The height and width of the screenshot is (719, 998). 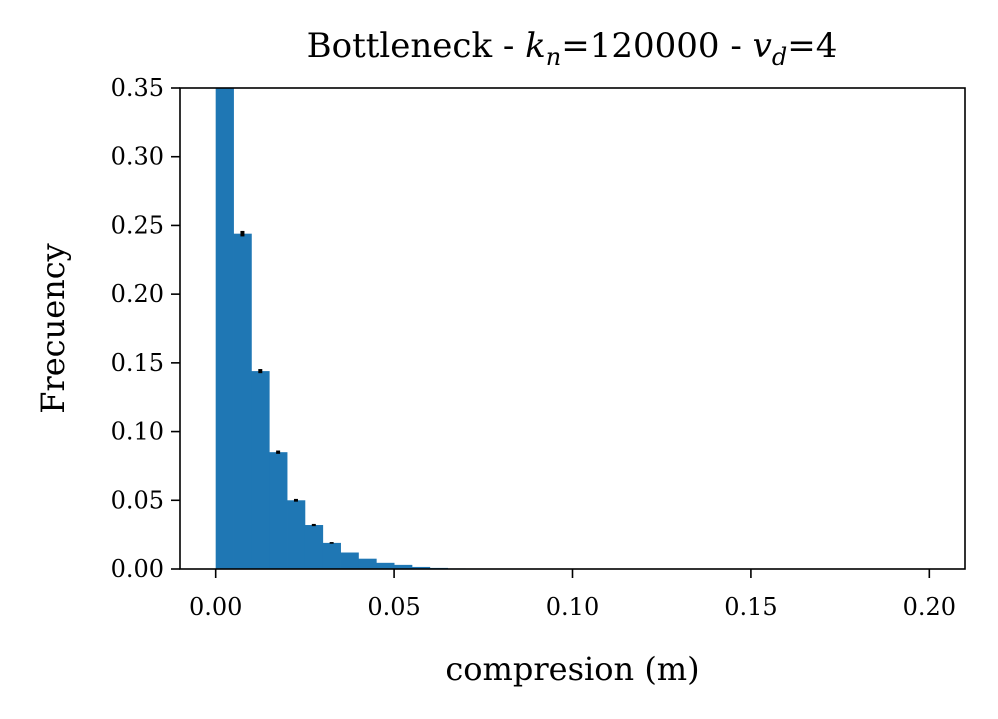 I want to click on y-tick-label: 0.00, so click(x=137, y=569).